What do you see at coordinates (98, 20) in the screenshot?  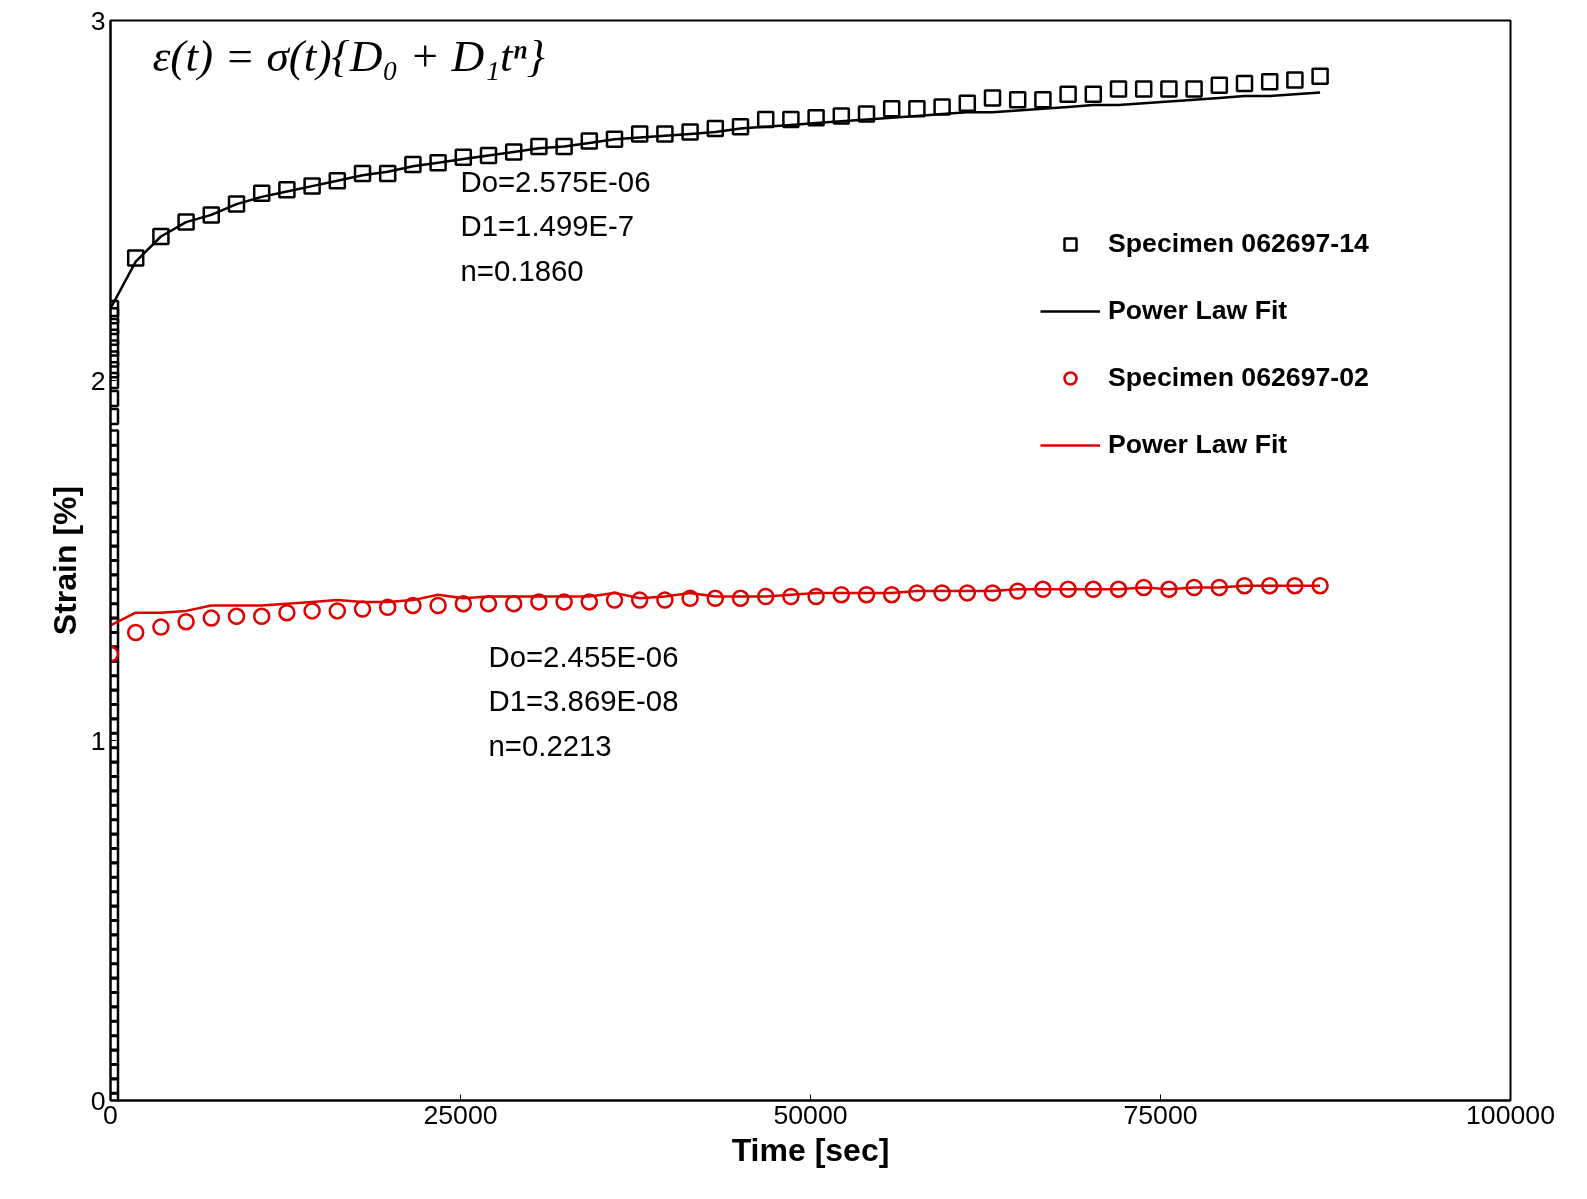 I see `y-tick-label: 3` at bounding box center [98, 20].